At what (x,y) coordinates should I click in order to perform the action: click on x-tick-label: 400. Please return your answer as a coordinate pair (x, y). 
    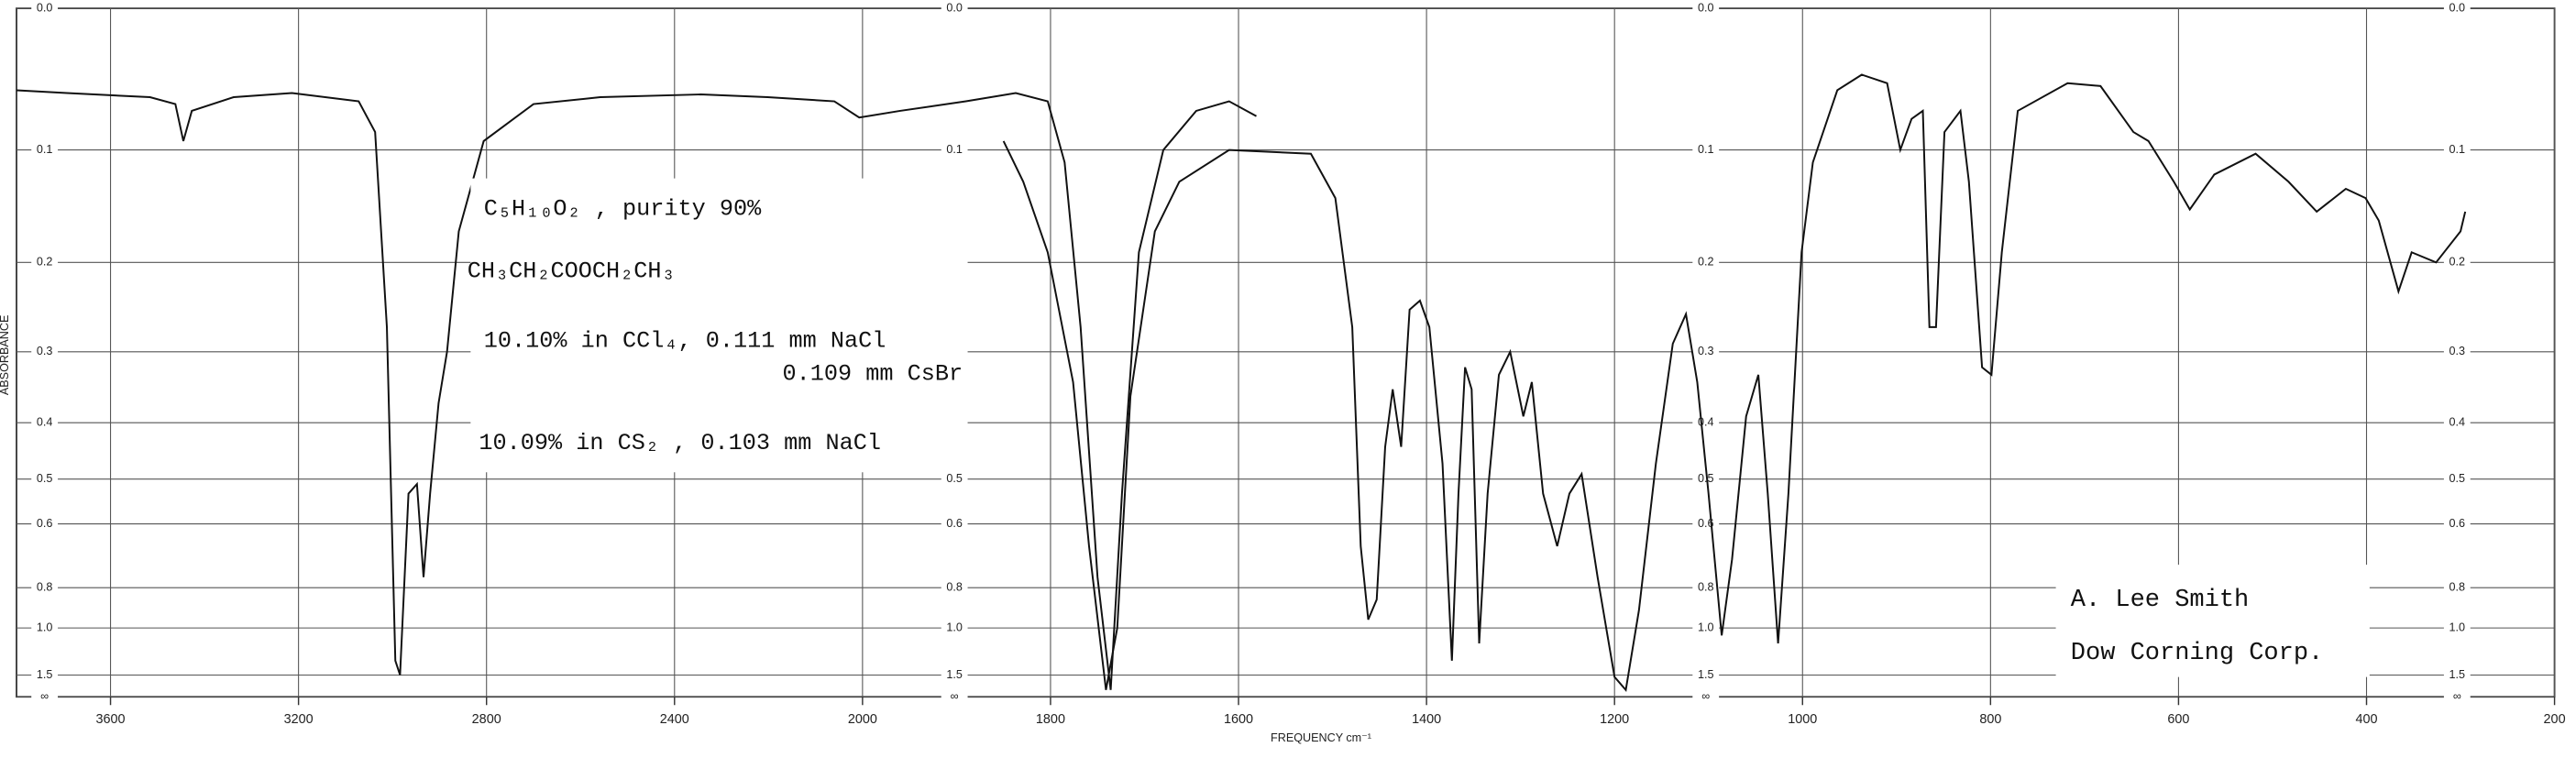
    Looking at the image, I should click on (2366, 719).